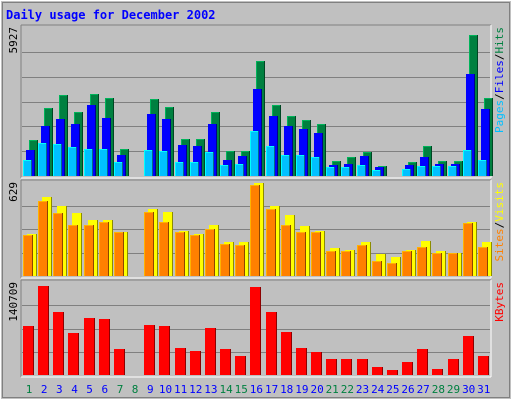  I want to click on day-label-5: 5, so click(89, 389).